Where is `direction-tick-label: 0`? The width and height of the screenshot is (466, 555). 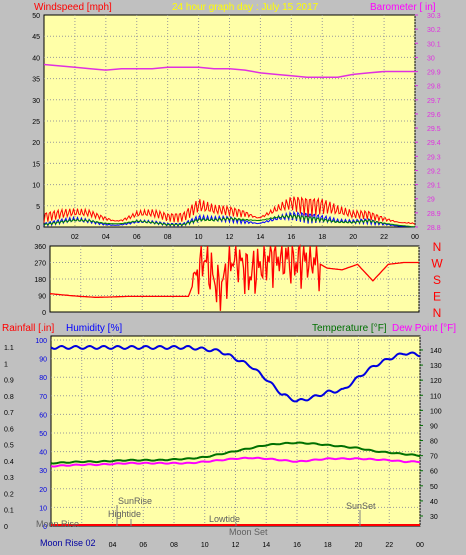
direction-tick-label: 0 is located at coordinates (44, 313).